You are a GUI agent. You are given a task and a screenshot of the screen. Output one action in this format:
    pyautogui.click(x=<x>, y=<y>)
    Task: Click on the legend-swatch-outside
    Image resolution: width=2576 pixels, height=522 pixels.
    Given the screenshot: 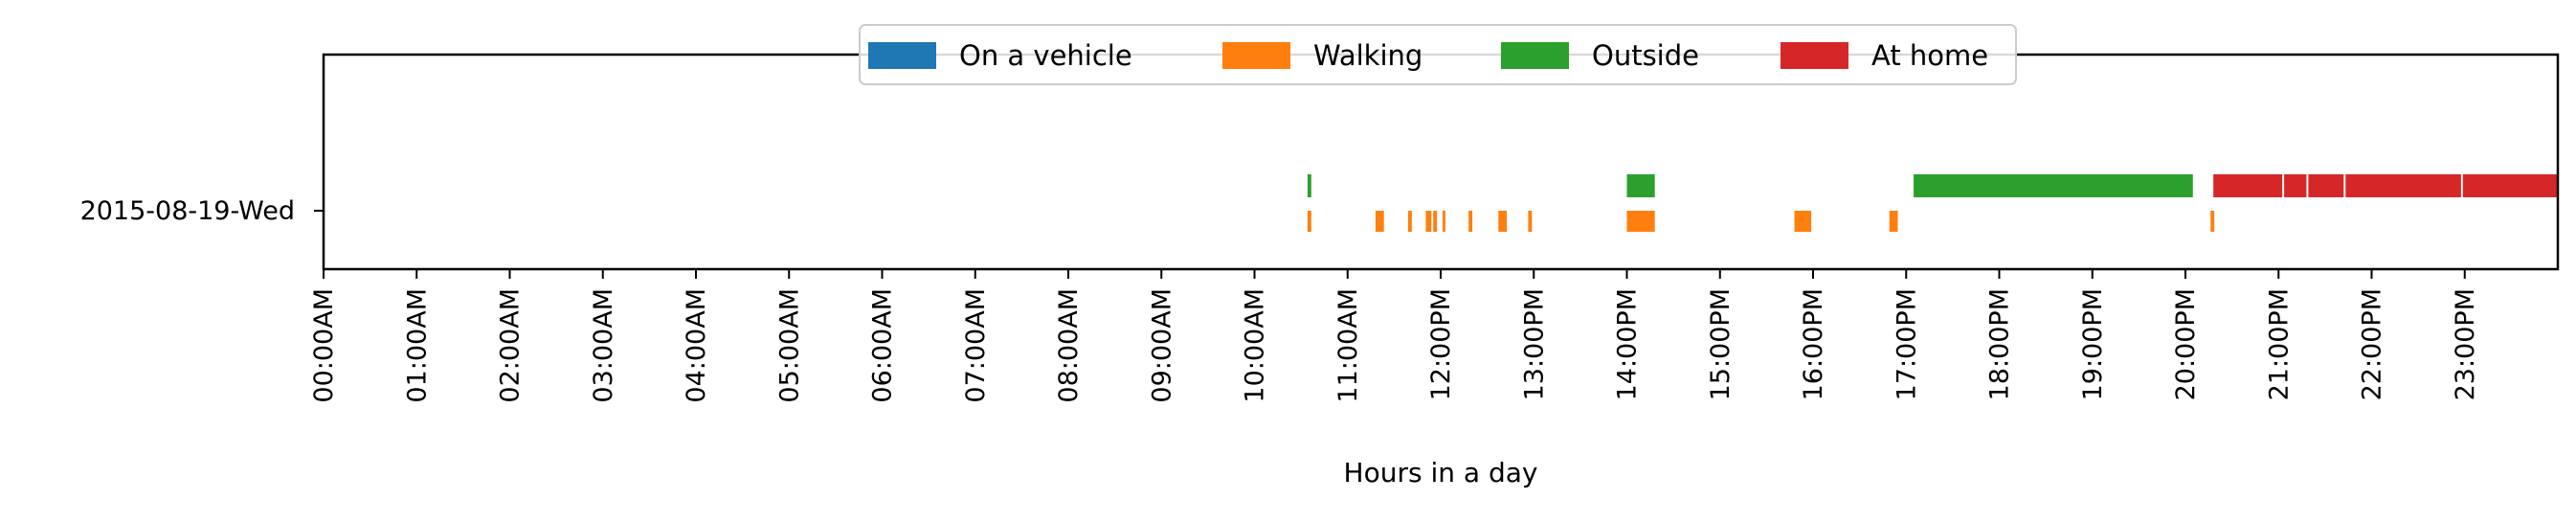 What is the action you would take?
    pyautogui.click(x=1535, y=55)
    